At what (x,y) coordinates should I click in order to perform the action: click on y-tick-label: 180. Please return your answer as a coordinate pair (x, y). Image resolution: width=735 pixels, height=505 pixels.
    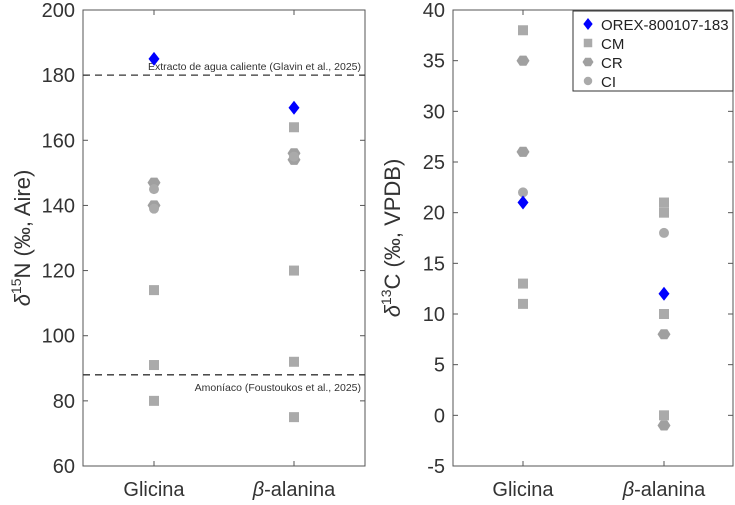
    Looking at the image, I should click on (58, 76).